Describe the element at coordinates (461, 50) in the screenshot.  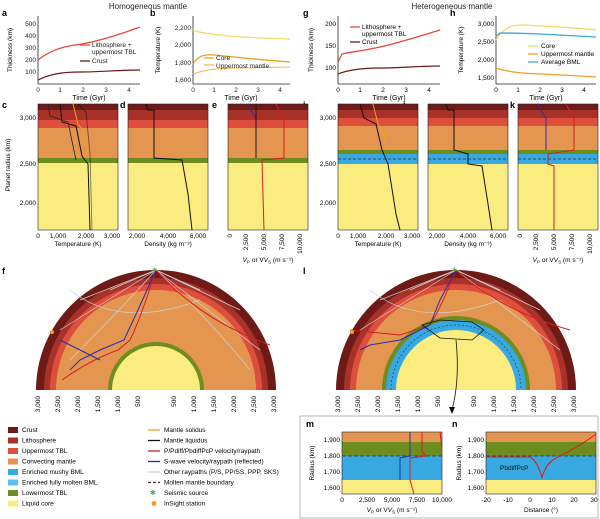
I see `h-ylabel: Temperature (K)` at that location.